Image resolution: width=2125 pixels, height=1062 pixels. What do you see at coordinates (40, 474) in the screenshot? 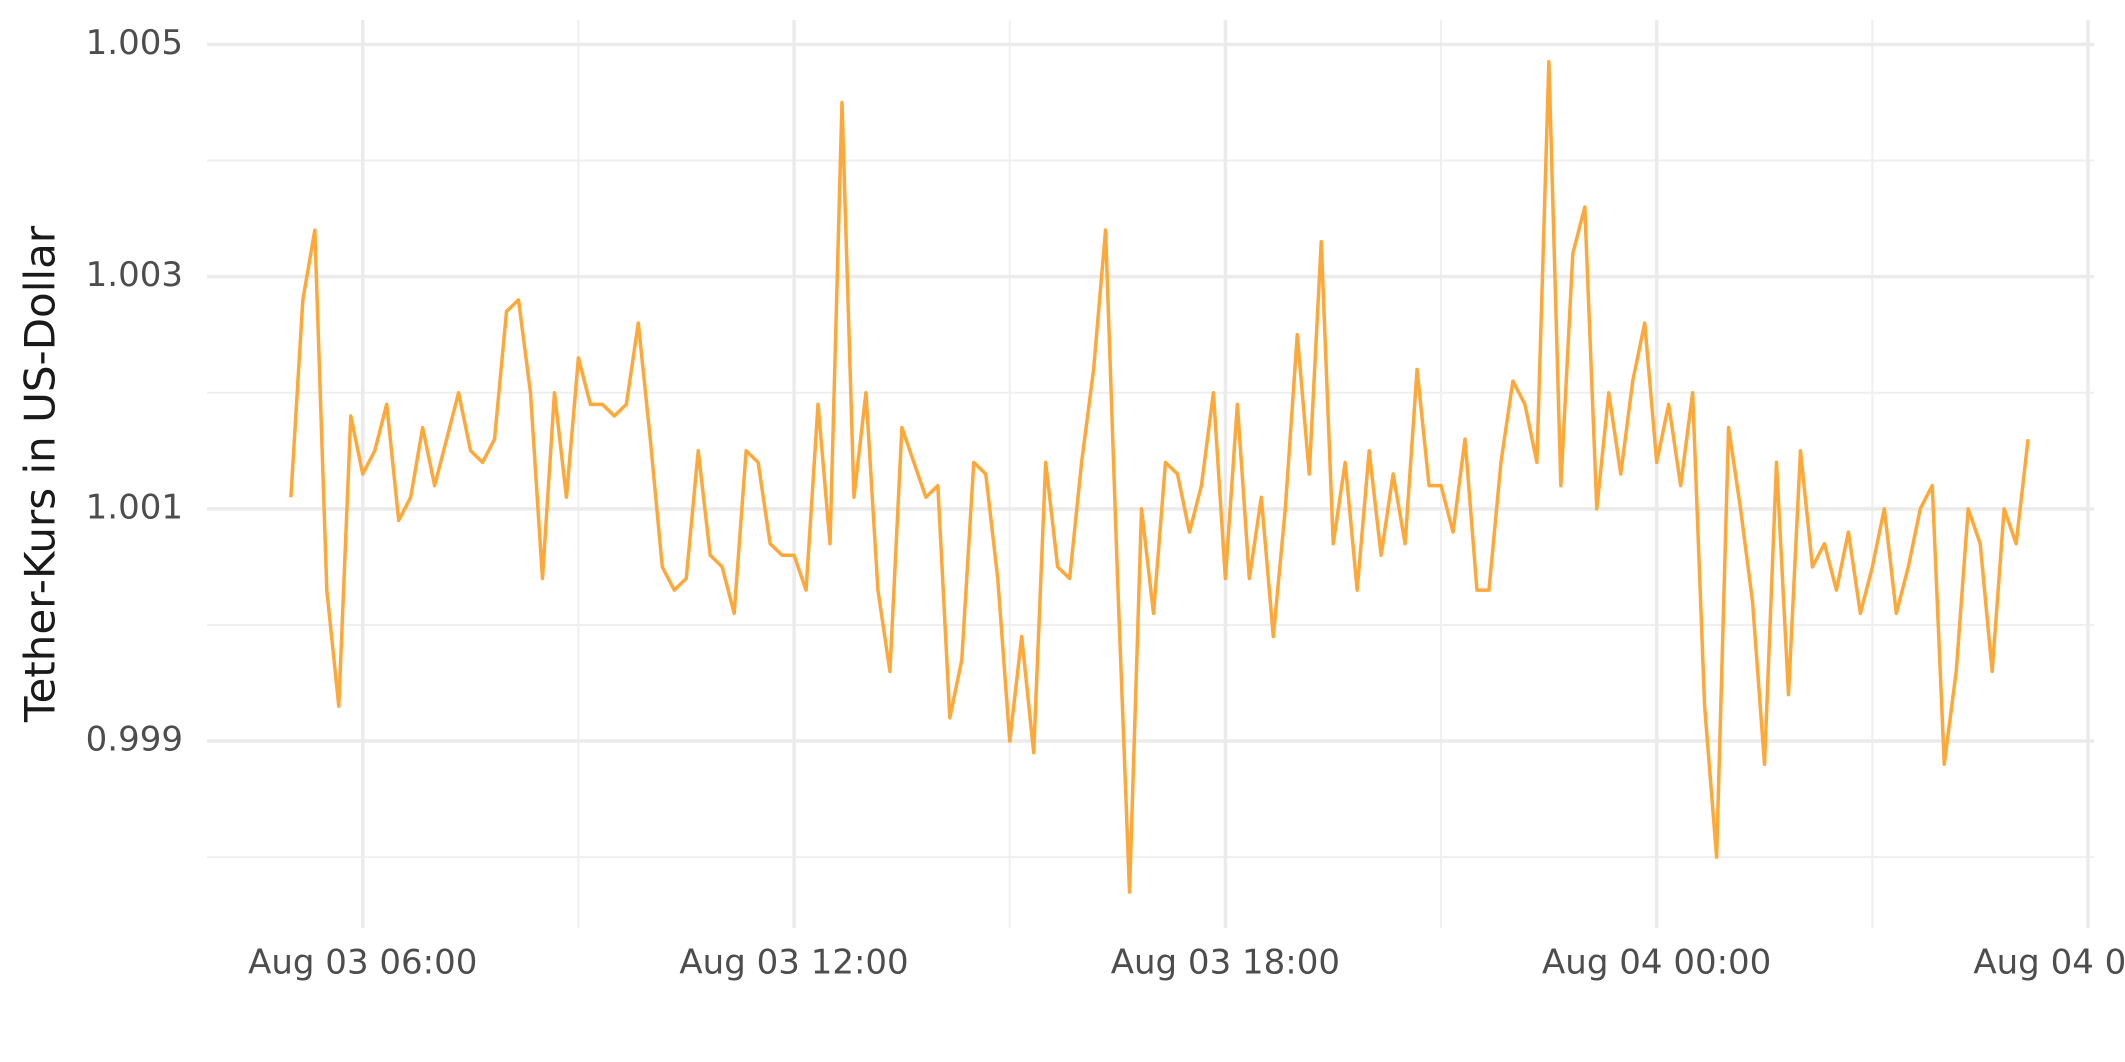
I see `y-axis-title: Tether-Kurs in US-Dollar` at bounding box center [40, 474].